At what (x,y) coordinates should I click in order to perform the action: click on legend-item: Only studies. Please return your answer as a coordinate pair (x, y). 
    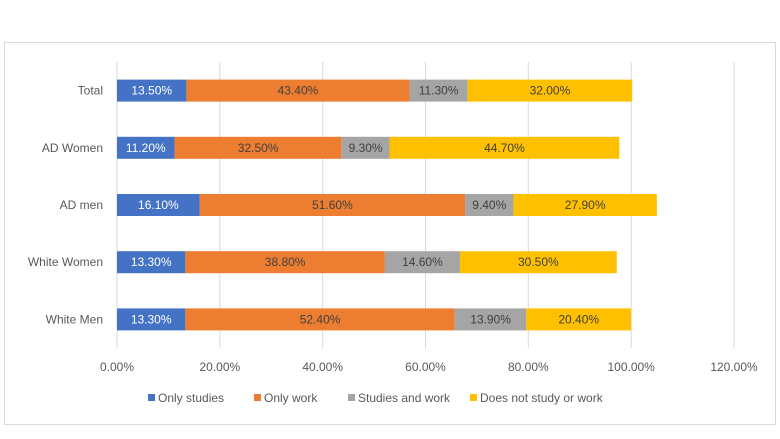
    Looking at the image, I should click on (186, 398).